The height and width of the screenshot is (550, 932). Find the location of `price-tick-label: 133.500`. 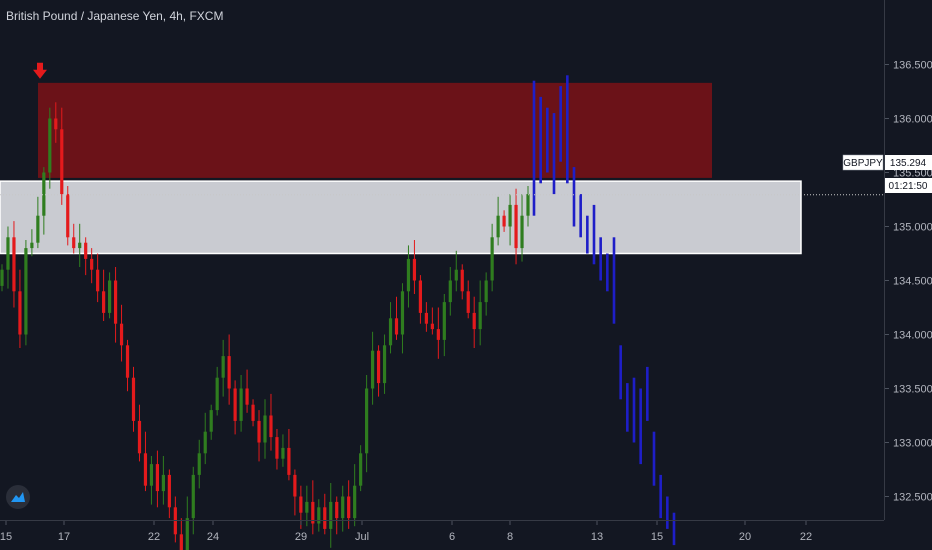

price-tick-label: 133.500 is located at coordinates (912, 390).